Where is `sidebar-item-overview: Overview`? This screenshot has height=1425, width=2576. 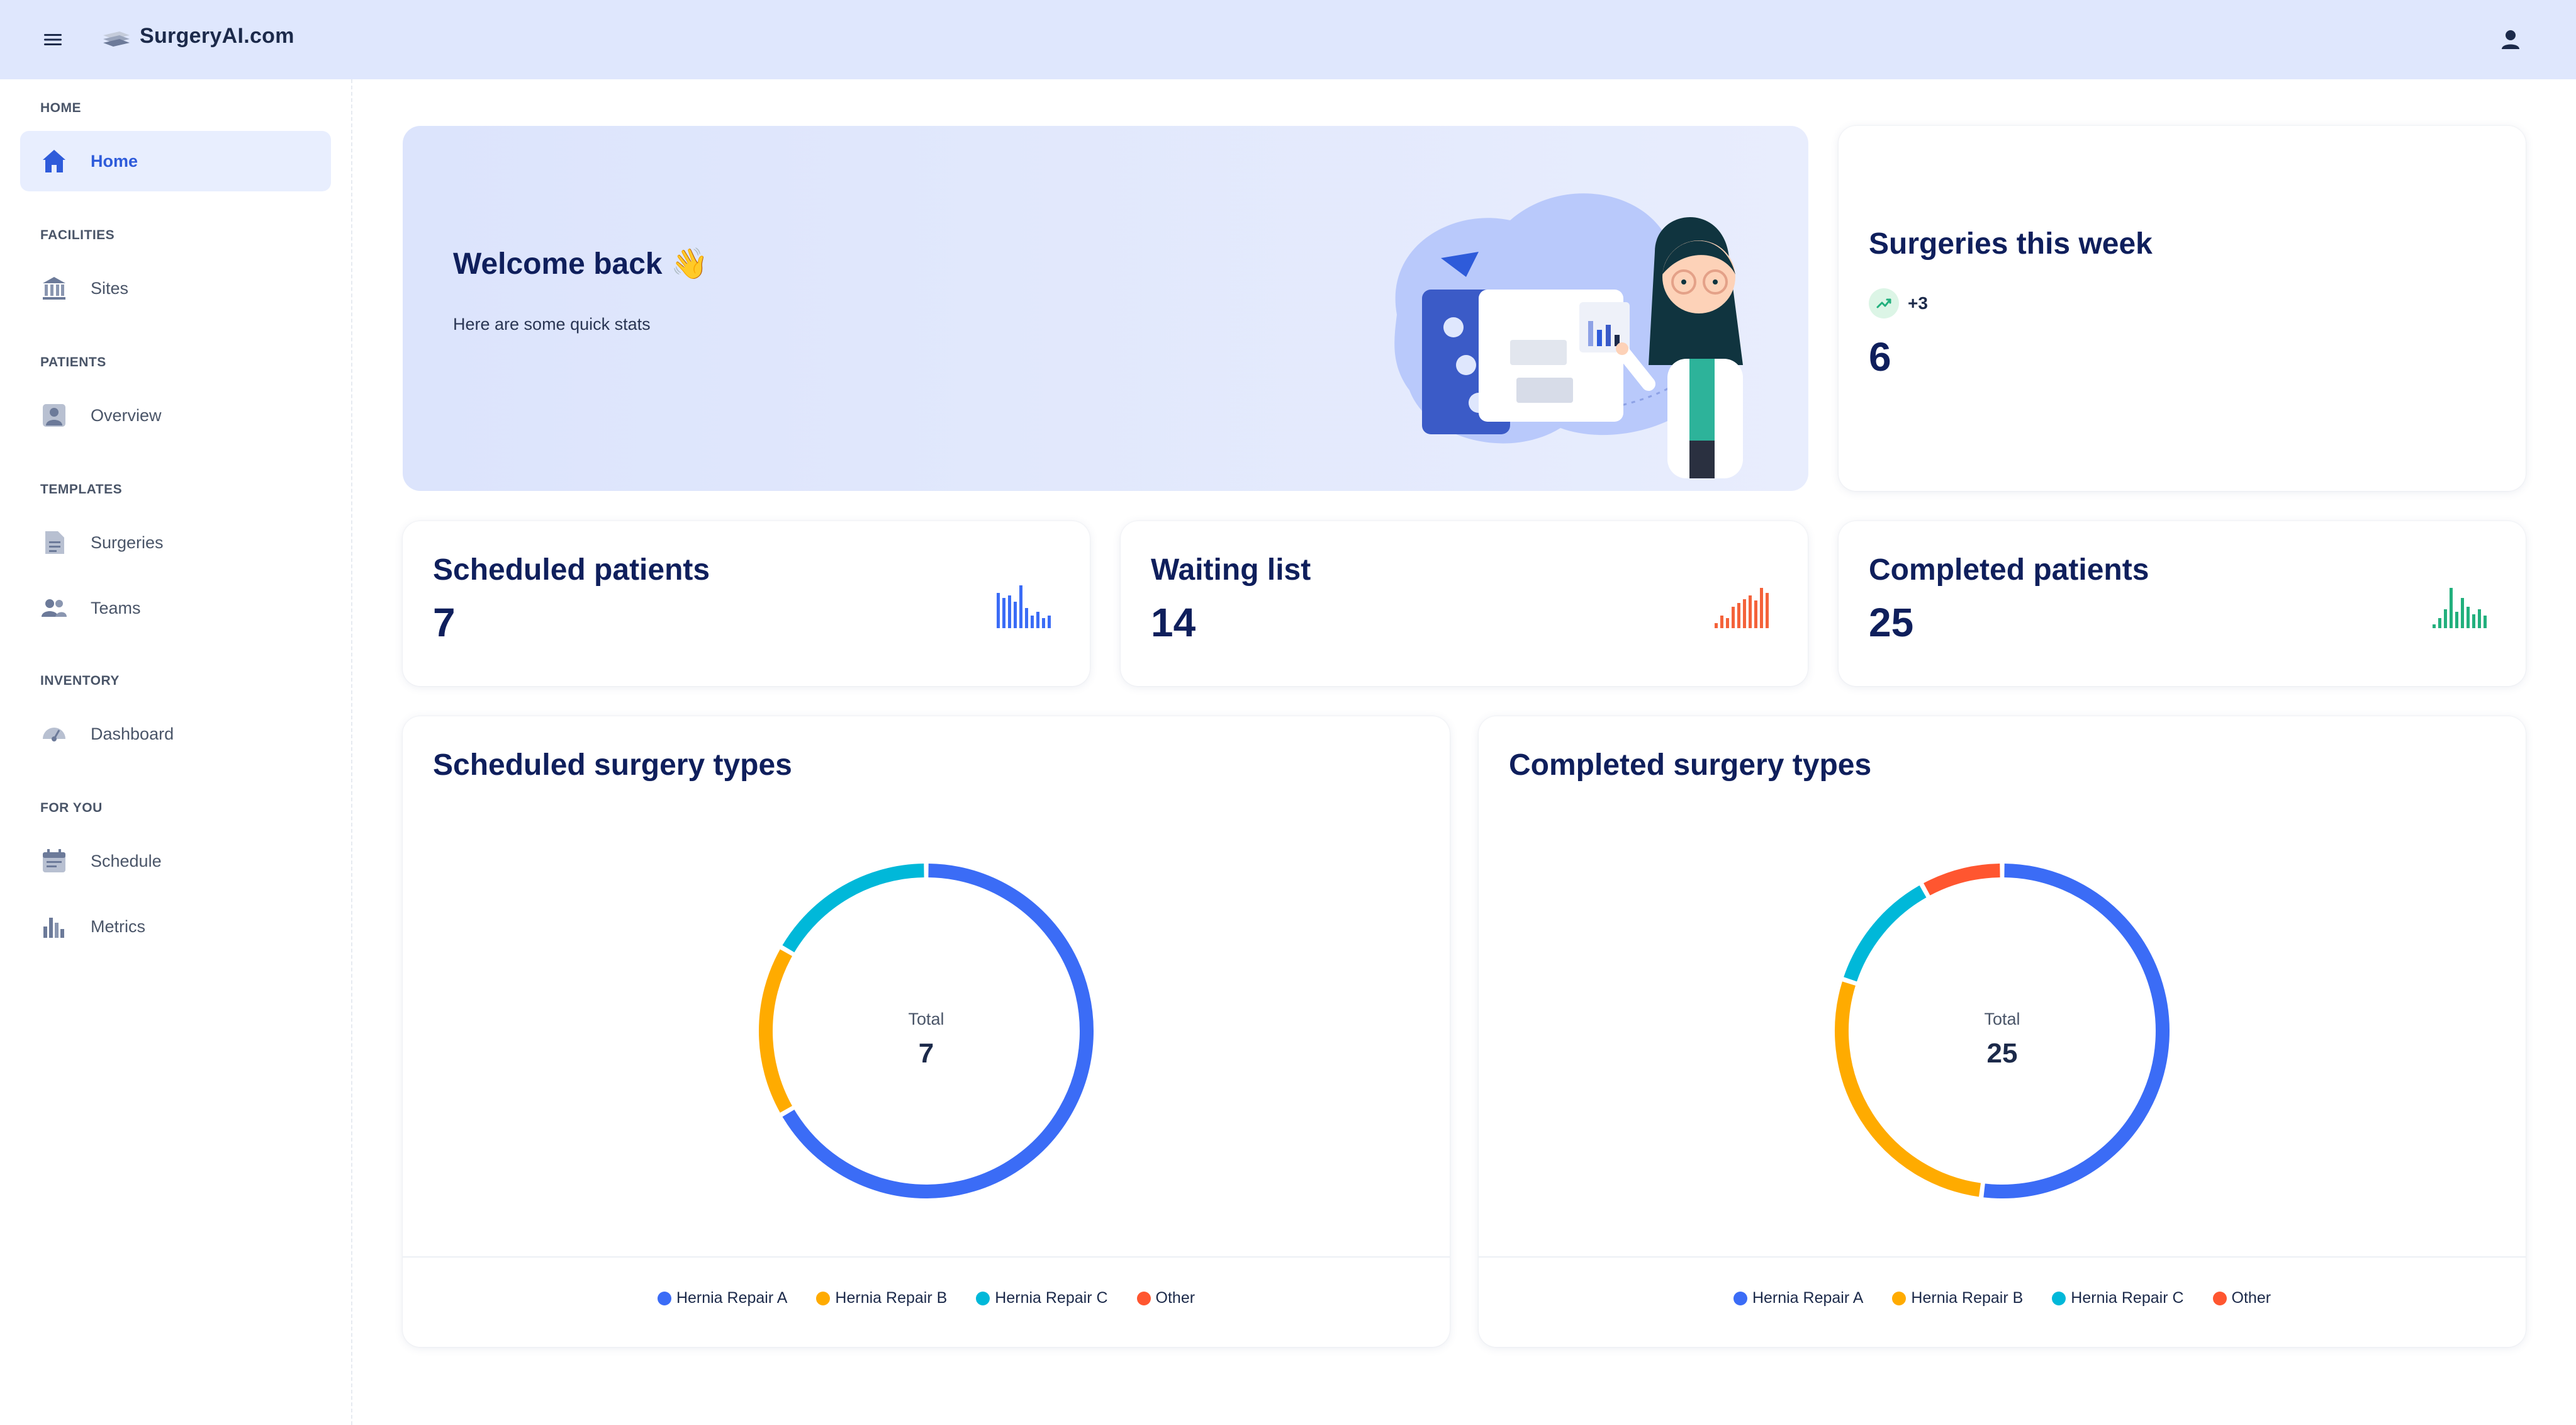 sidebar-item-overview: Overview is located at coordinates (175, 416).